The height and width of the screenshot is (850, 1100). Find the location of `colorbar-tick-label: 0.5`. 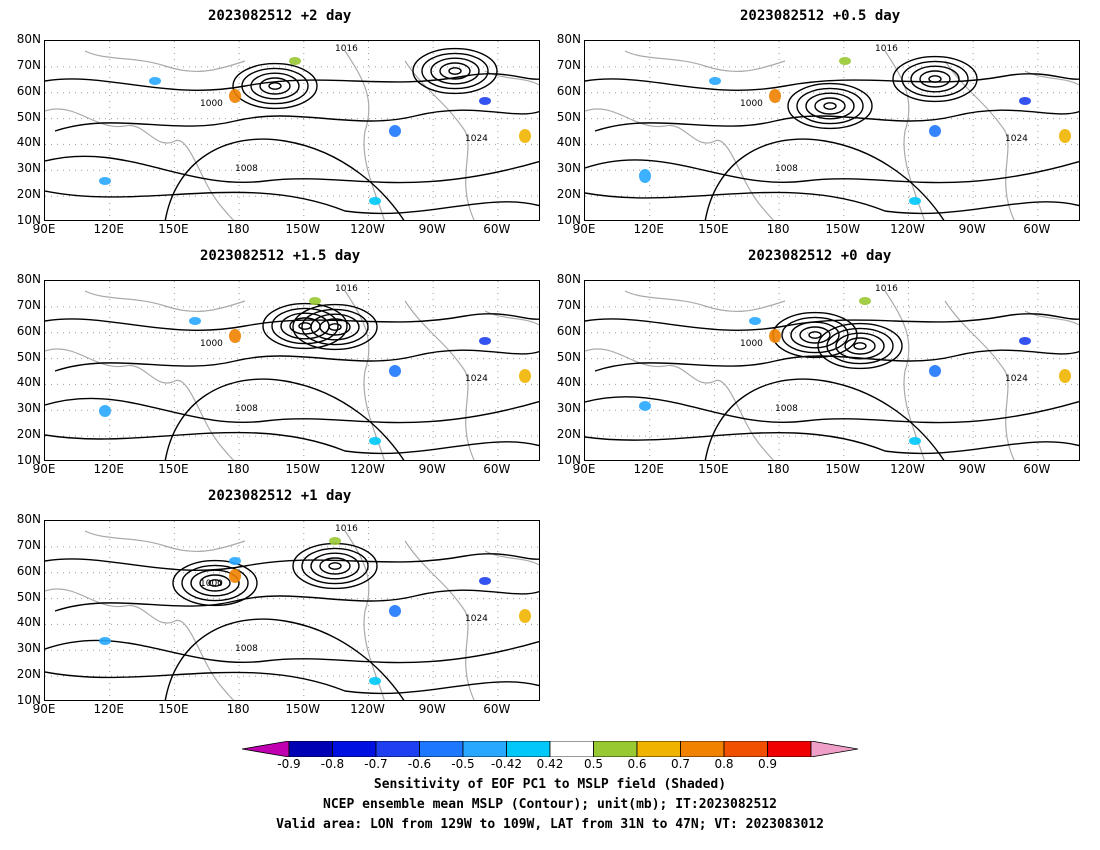

colorbar-tick-label: 0.5 is located at coordinates (593, 764).